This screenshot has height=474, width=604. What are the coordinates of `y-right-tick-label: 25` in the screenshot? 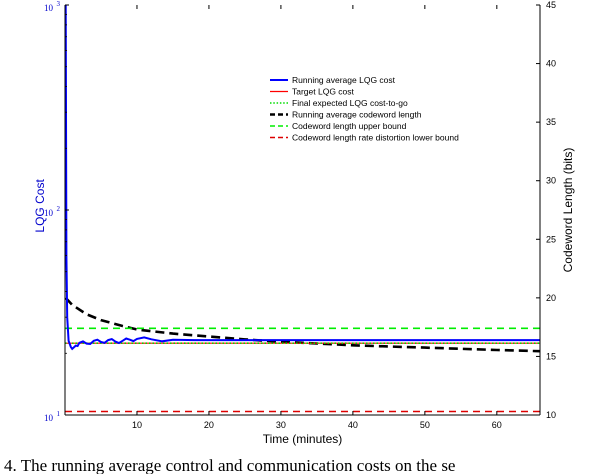 It's located at (551, 239).